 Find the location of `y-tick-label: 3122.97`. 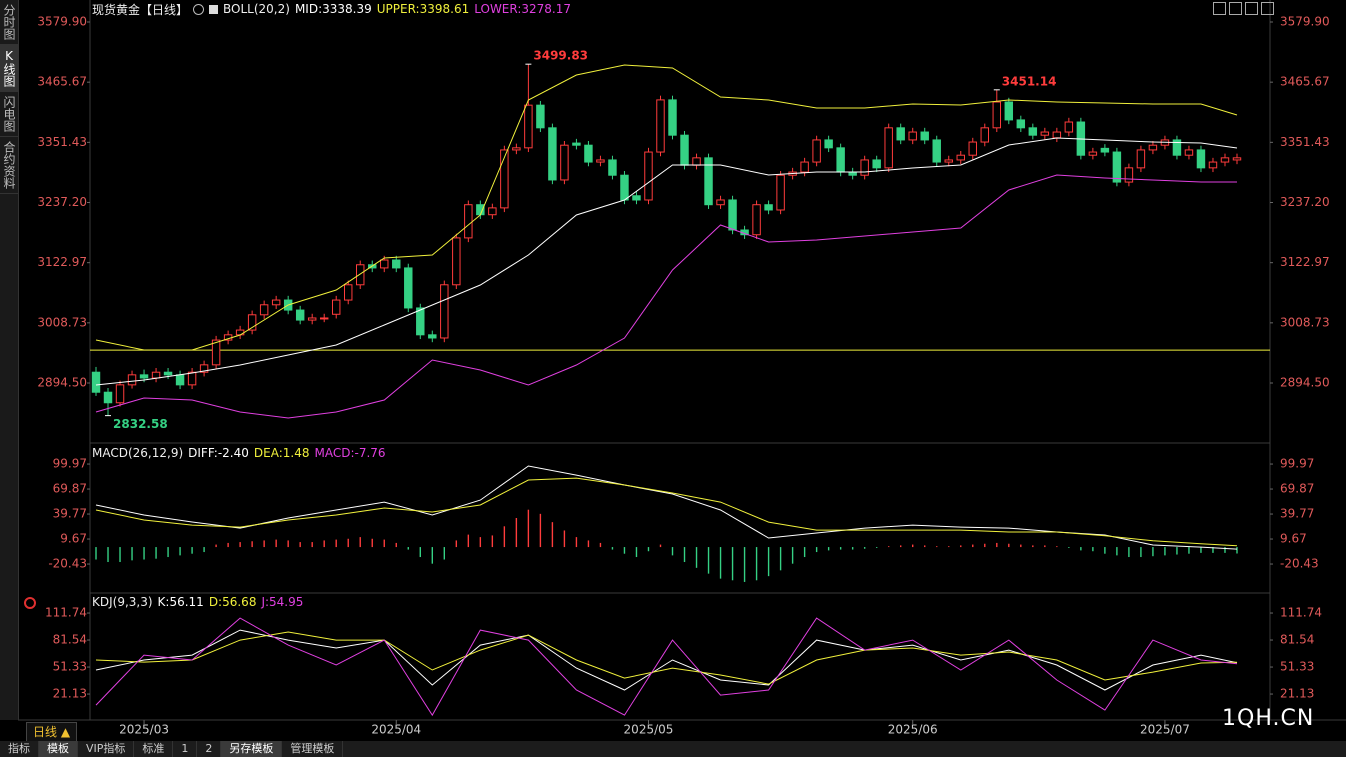

y-tick-label: 3122.97 is located at coordinates (1305, 262).